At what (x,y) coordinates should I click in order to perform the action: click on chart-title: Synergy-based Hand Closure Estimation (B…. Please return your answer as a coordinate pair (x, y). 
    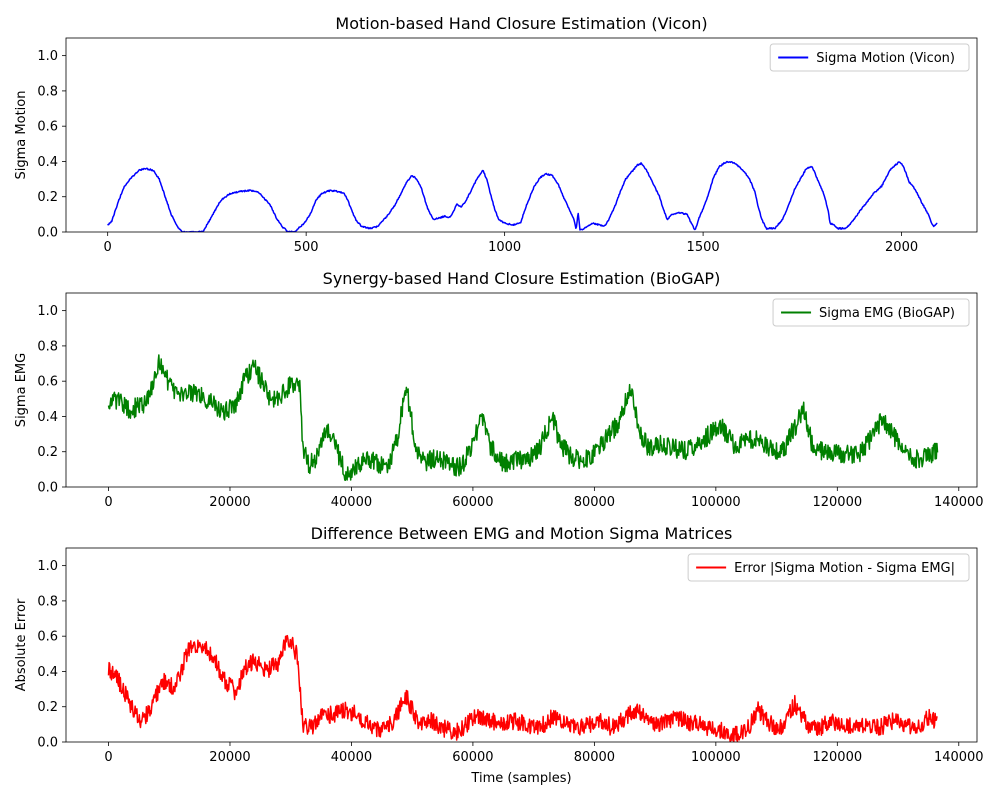
    Looking at the image, I should click on (522, 278).